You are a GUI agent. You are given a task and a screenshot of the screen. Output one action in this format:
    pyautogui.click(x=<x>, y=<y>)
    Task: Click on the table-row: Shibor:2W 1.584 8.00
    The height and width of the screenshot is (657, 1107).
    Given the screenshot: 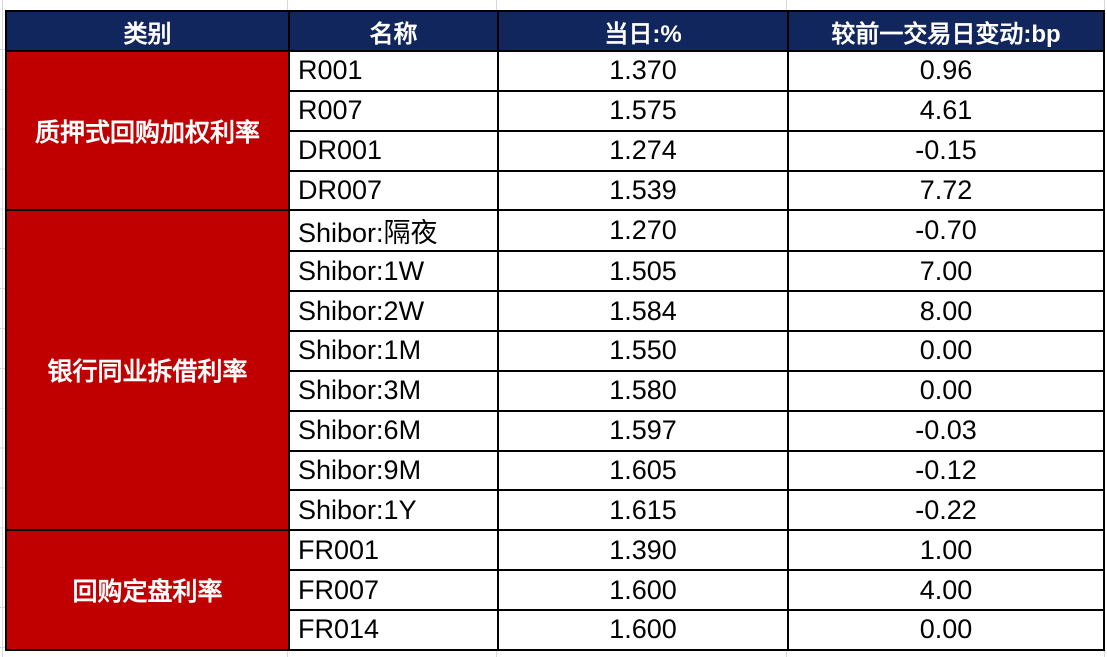 What is the action you would take?
    pyautogui.click(x=555, y=311)
    